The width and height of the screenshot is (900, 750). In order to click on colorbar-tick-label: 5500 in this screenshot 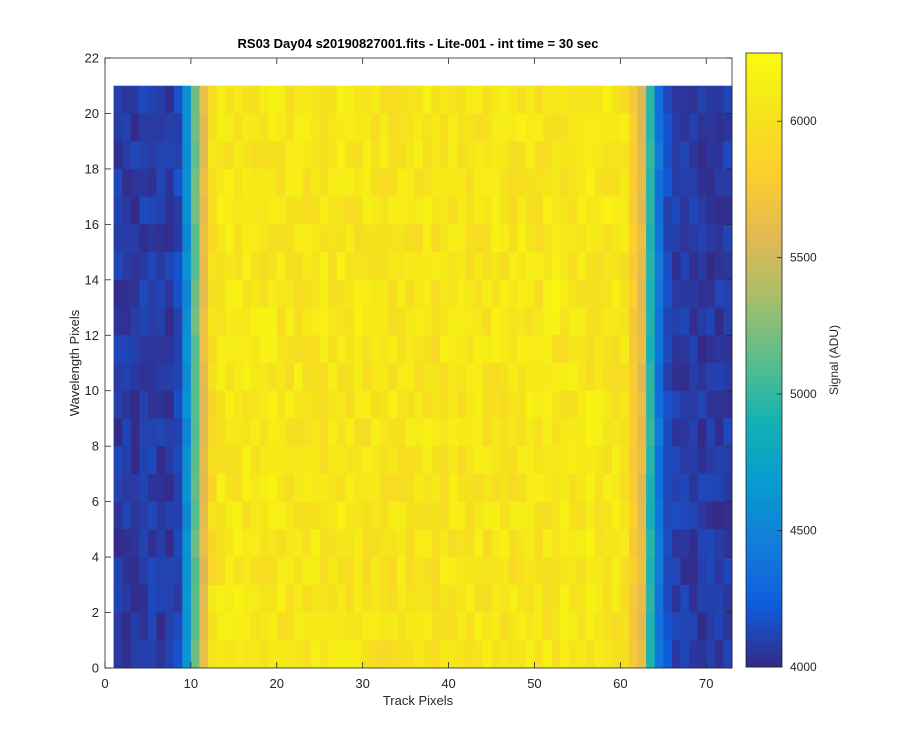, I will do `click(803, 258)`.